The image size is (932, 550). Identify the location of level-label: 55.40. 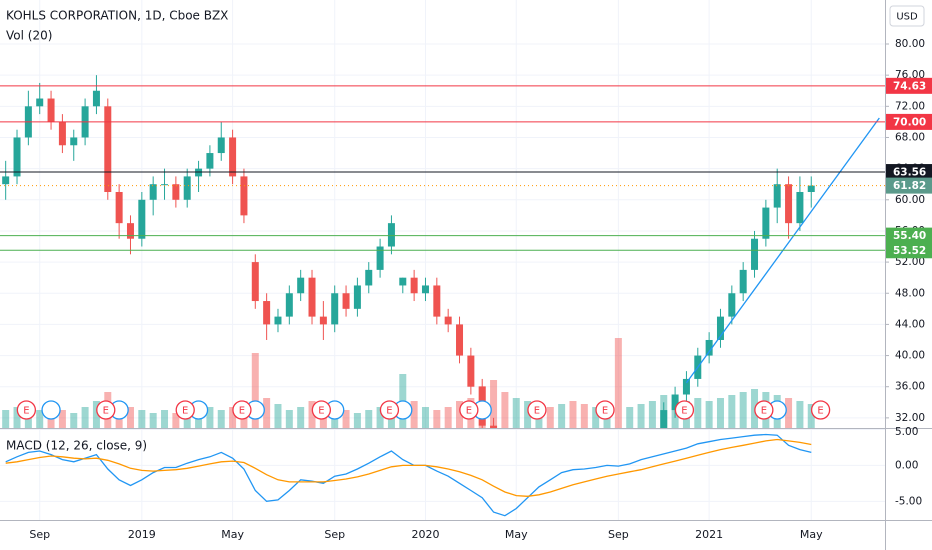
(909, 236).